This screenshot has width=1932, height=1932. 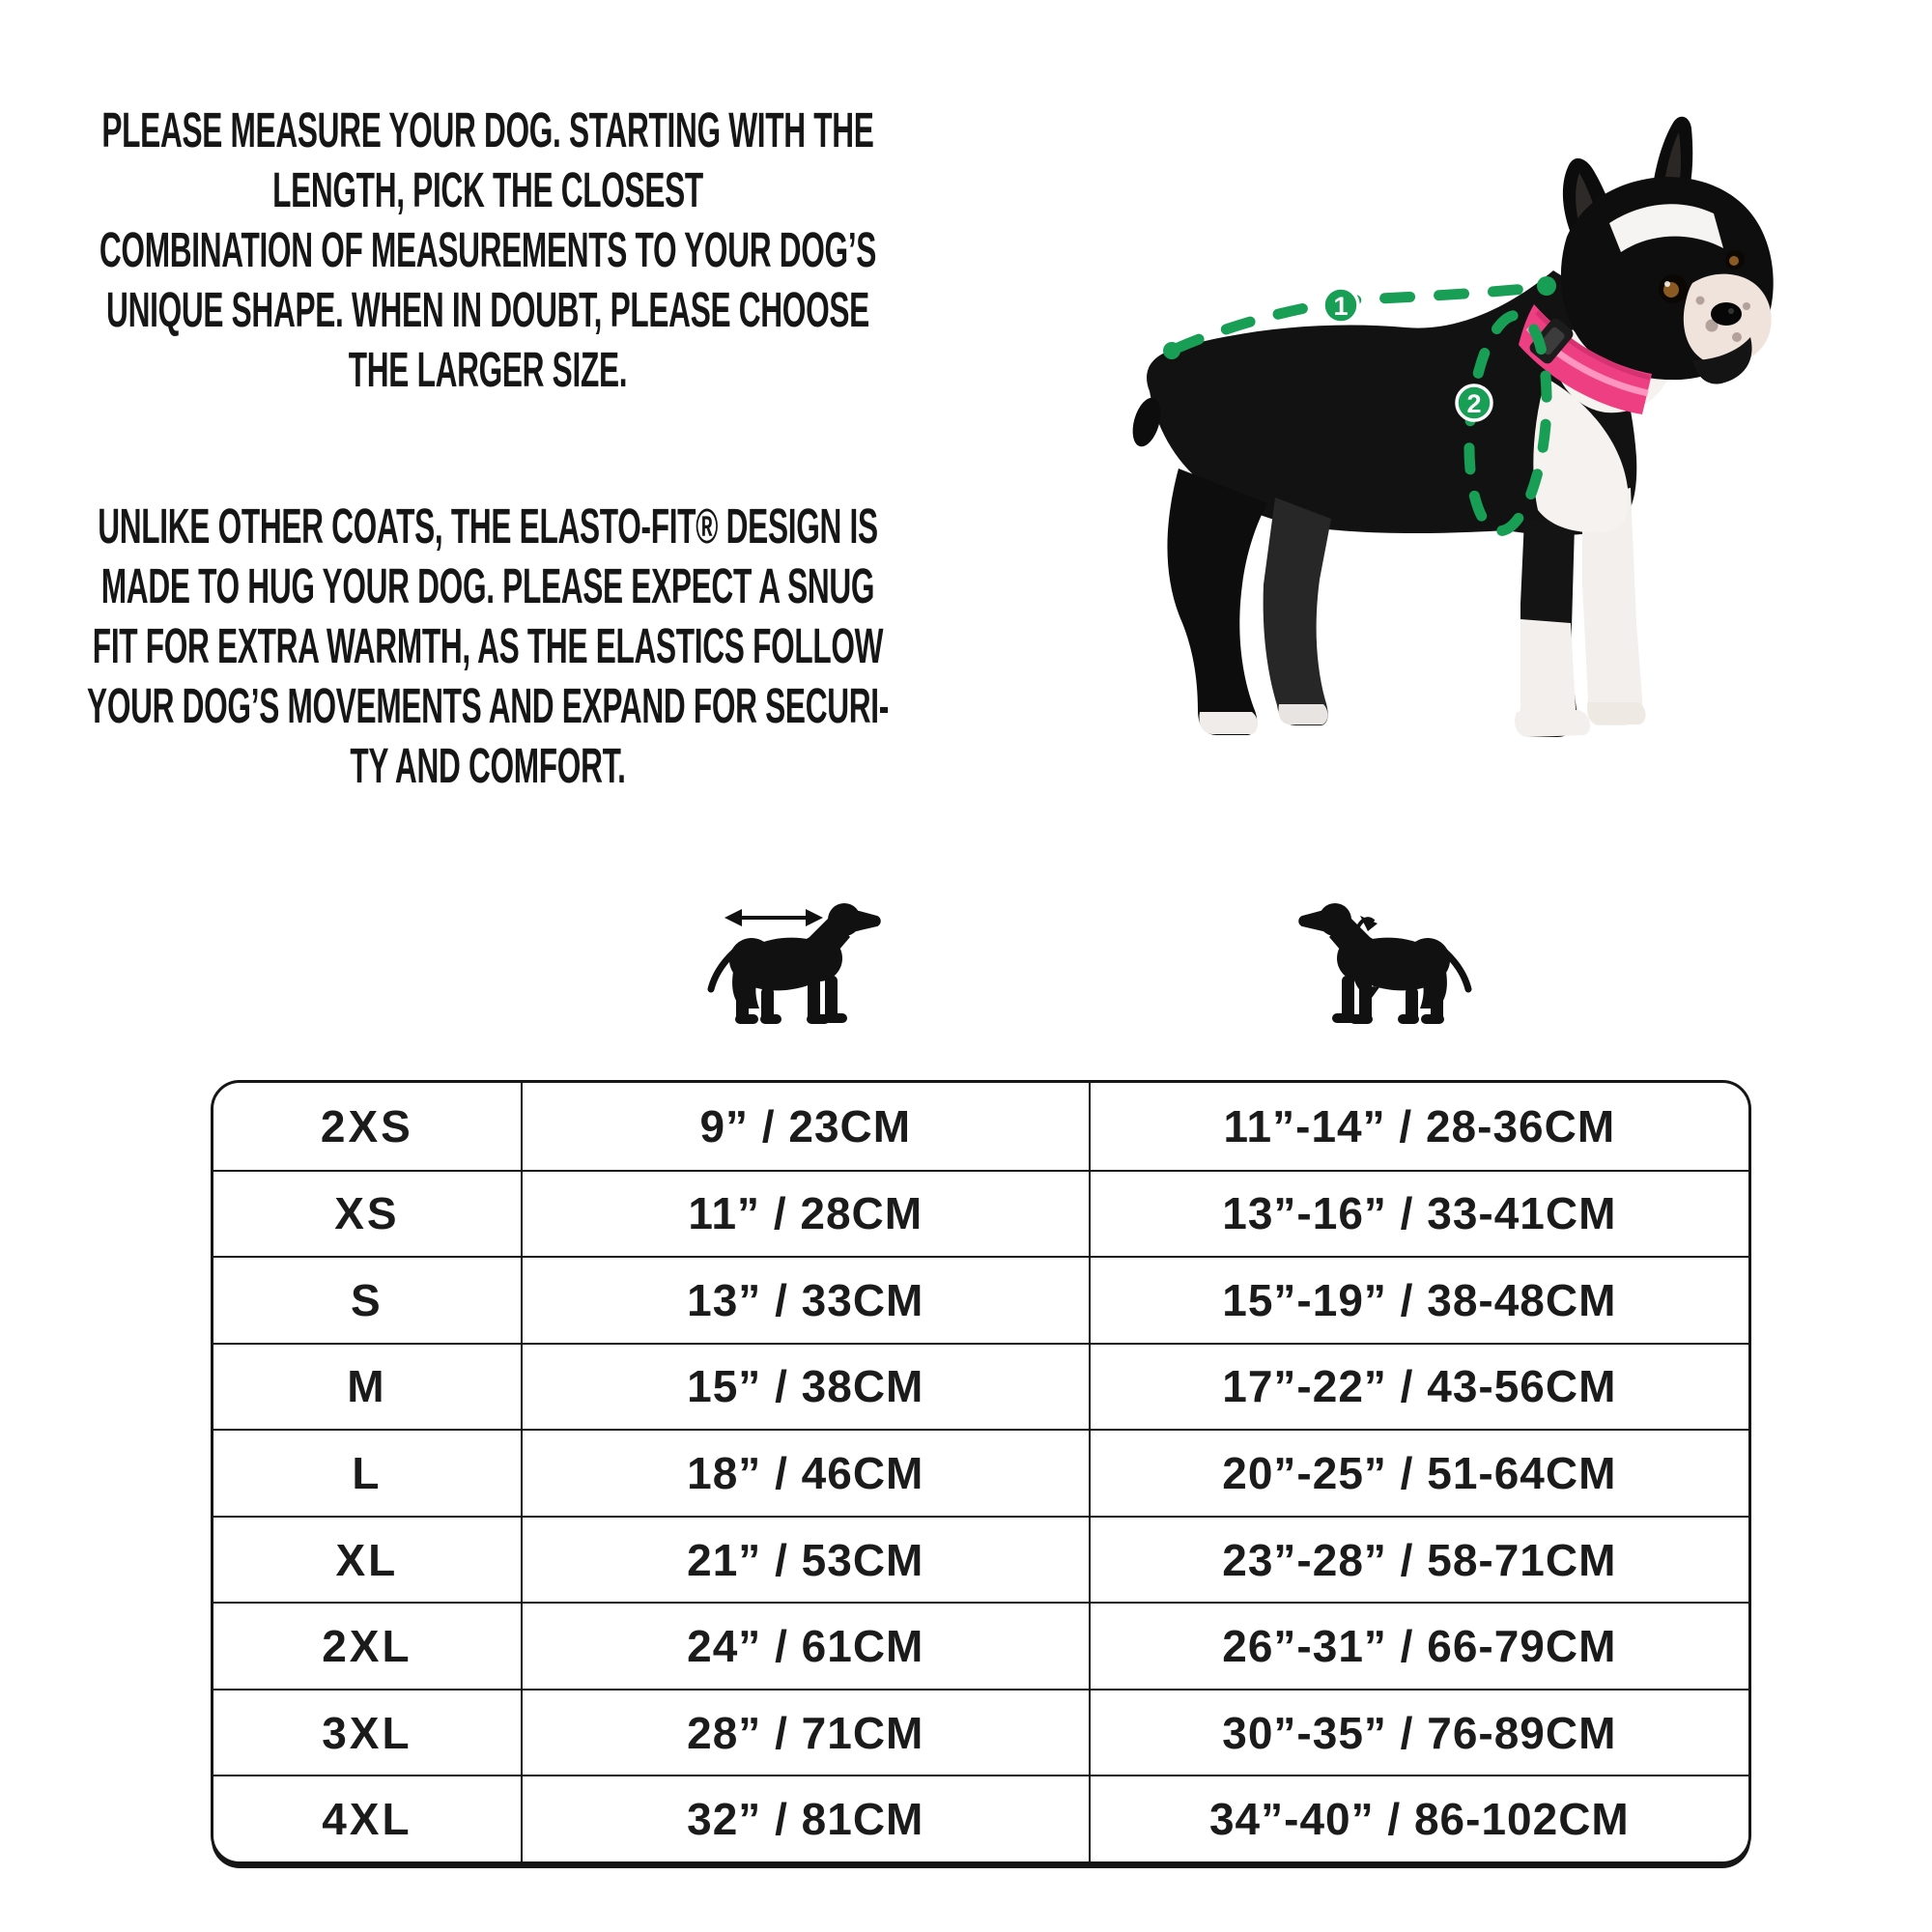 What do you see at coordinates (804, 1818) in the screenshot?
I see `length-cell: 32” / 81CM` at bounding box center [804, 1818].